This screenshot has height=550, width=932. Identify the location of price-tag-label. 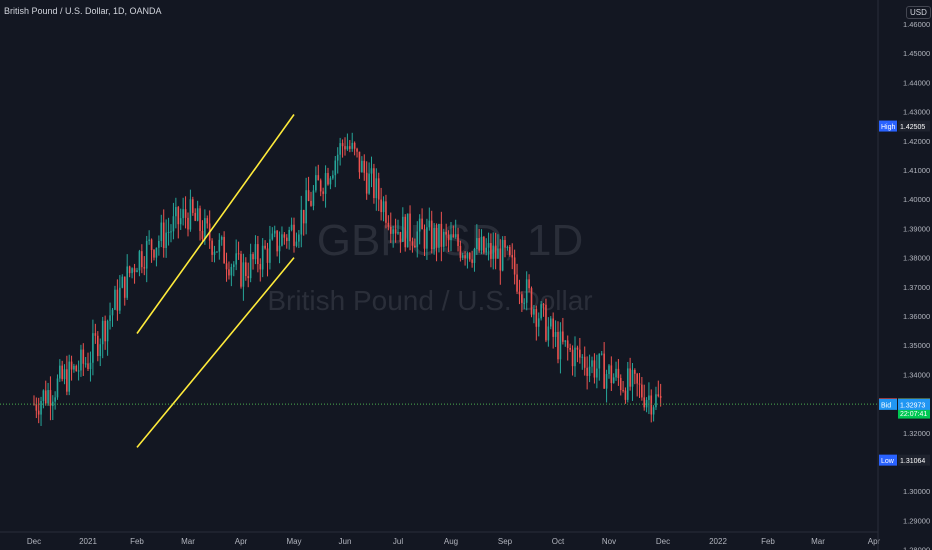
(888, 404).